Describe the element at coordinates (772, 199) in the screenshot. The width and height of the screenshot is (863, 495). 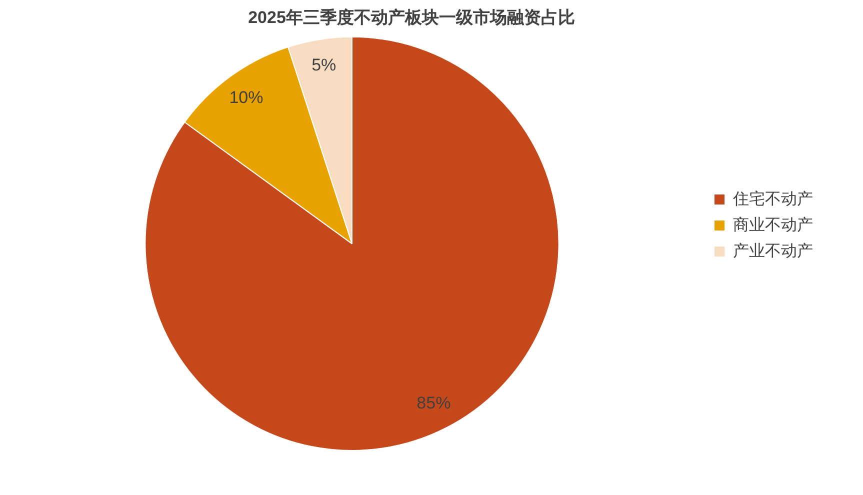
I see `legend-label: 住宅不动产` at that location.